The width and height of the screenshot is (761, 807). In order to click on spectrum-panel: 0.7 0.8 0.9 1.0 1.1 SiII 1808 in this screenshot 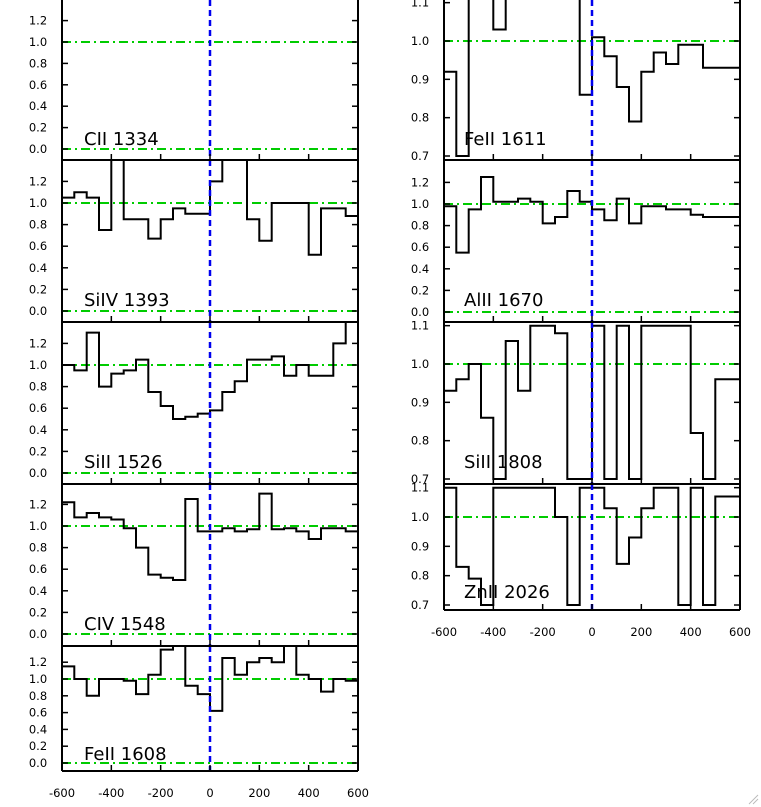, I will do `click(576, 402)`.